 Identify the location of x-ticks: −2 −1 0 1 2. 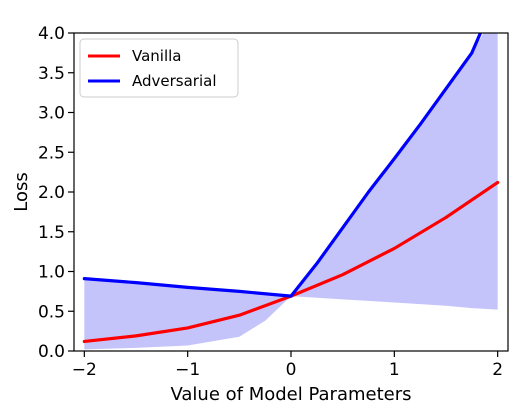
(287, 365).